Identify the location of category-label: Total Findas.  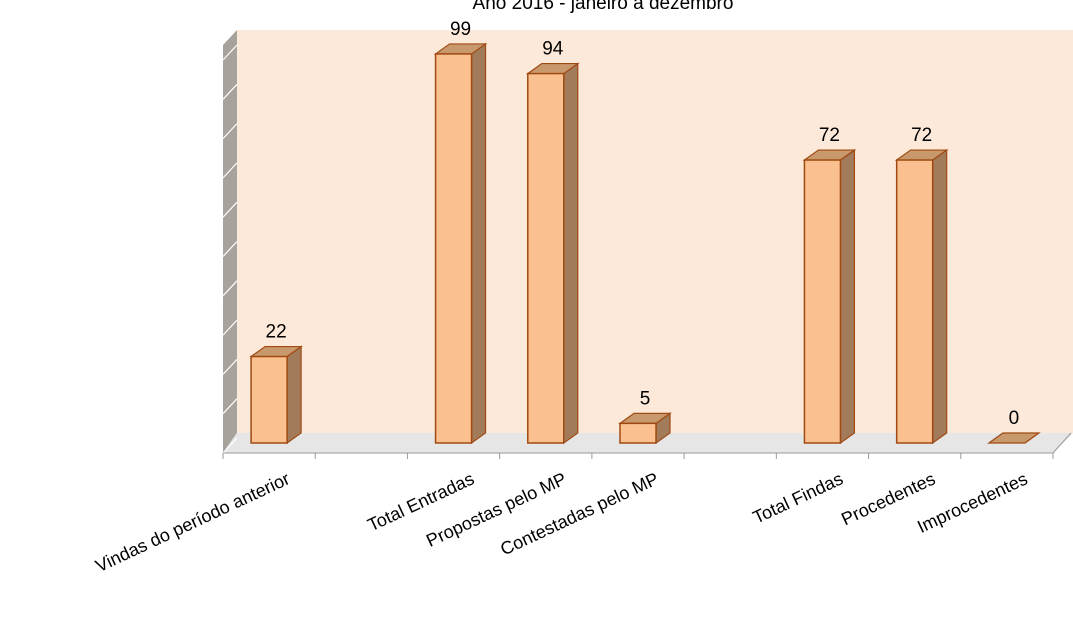
(798, 497).